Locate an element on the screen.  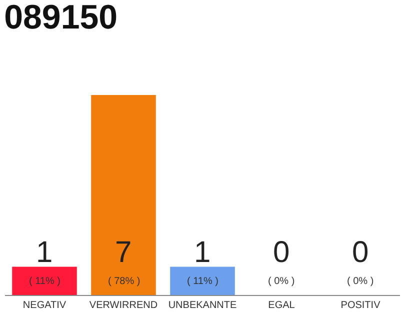
x-tick-label: VERWIRREND is located at coordinates (123, 305).